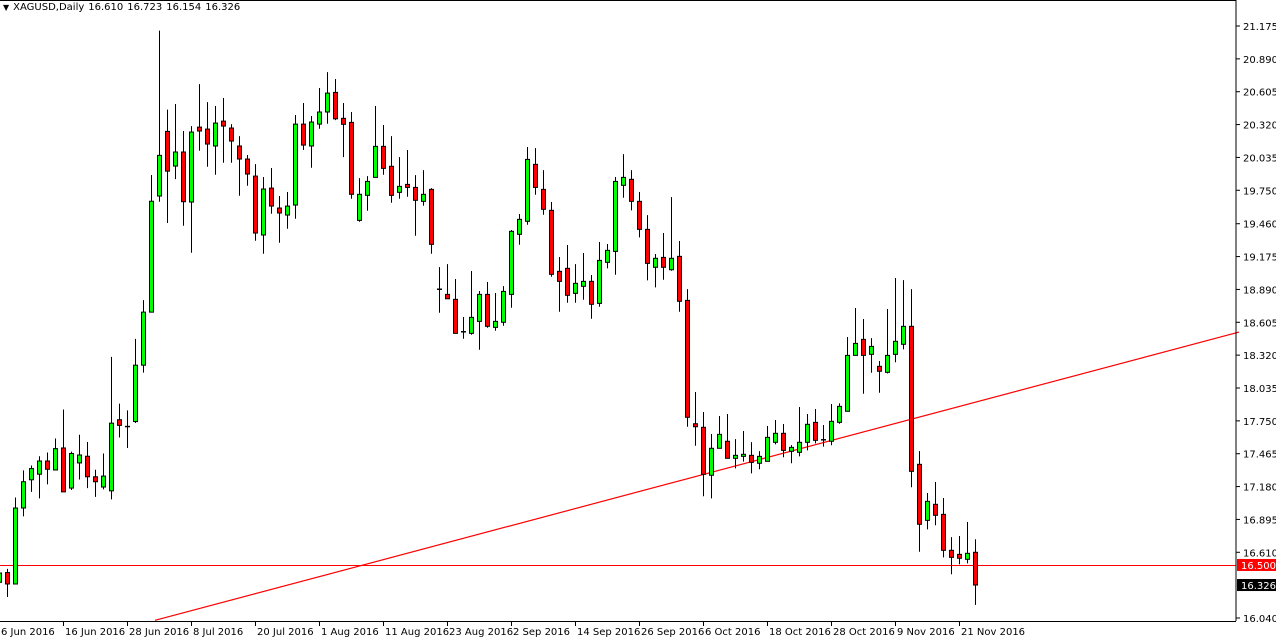 Image resolution: width=1276 pixels, height=642 pixels. I want to click on triangle-down-icon: ▼, so click(6, 7).